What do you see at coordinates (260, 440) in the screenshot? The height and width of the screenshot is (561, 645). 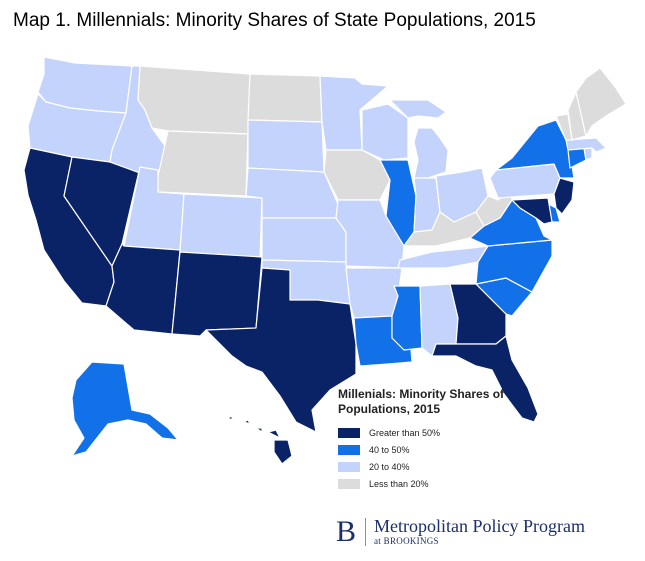 I see `state-hi` at bounding box center [260, 440].